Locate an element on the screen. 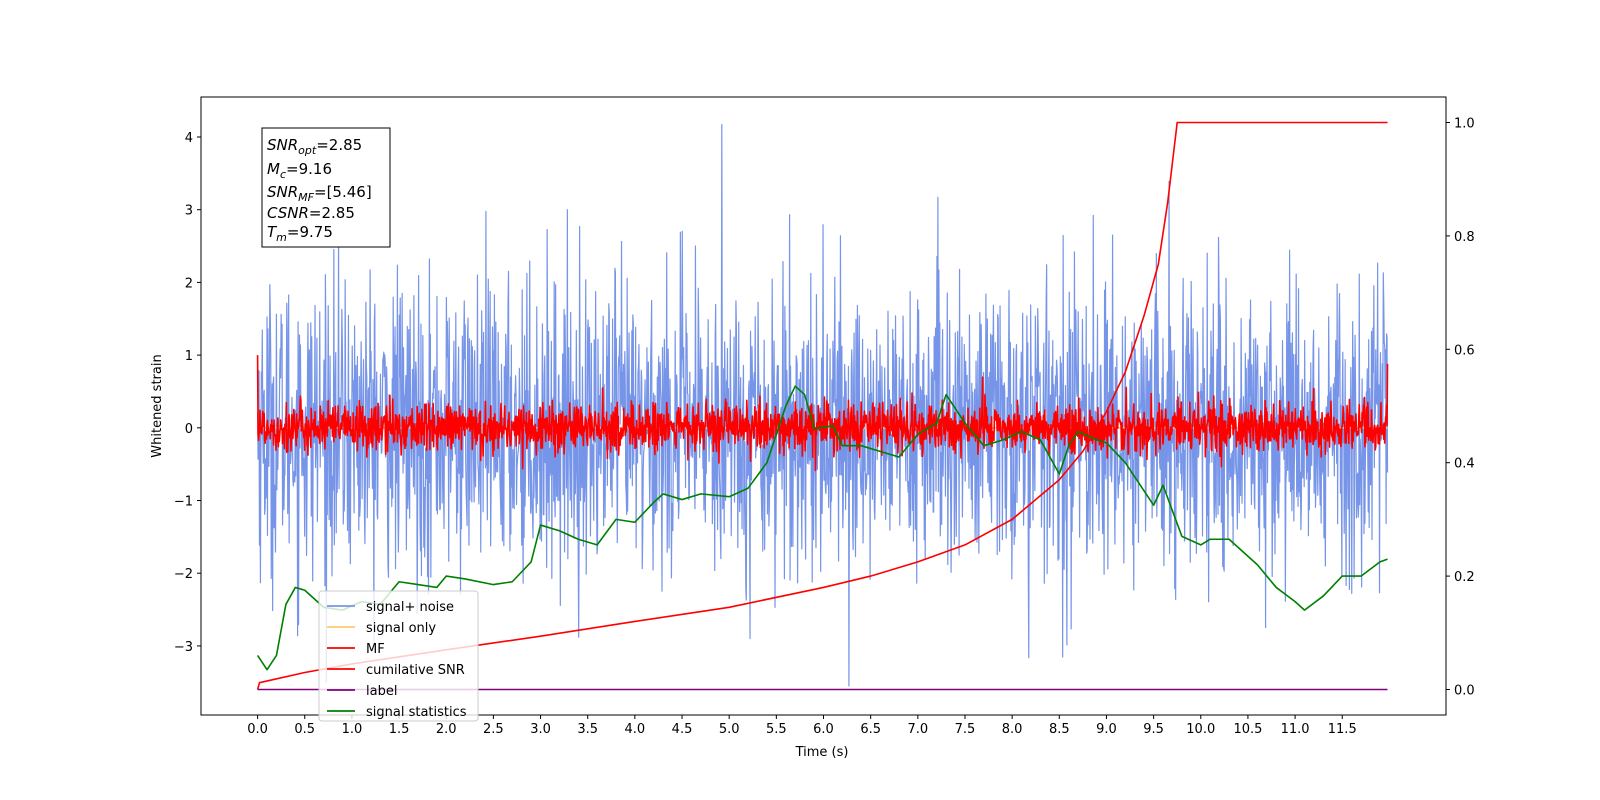 This screenshot has height=800, width=1600. x-tick-label: 7.0 is located at coordinates (917, 729).